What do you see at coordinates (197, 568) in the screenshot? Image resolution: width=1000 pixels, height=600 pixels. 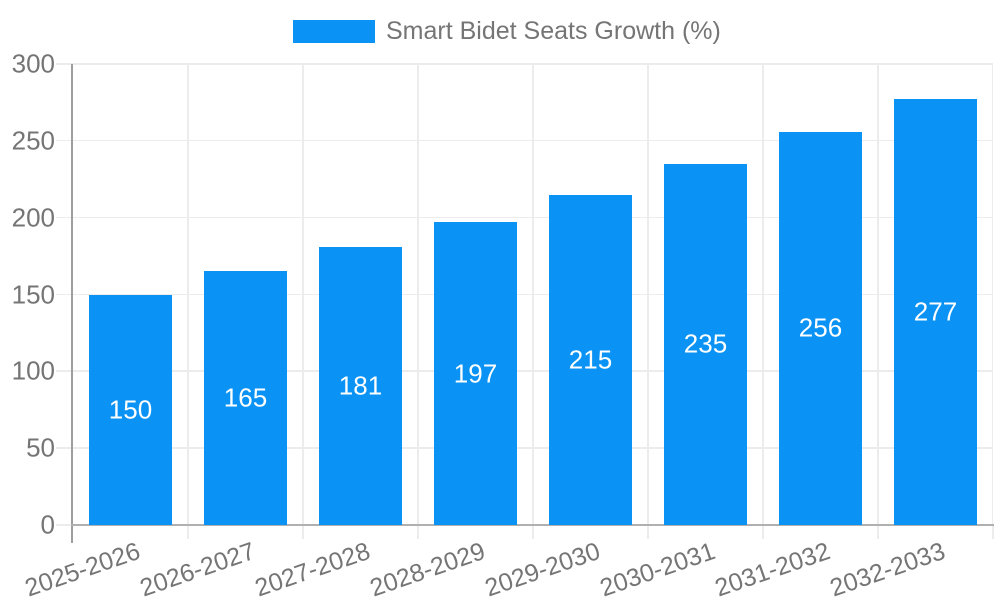 I see `x-tick-label: 2026-2027` at bounding box center [197, 568].